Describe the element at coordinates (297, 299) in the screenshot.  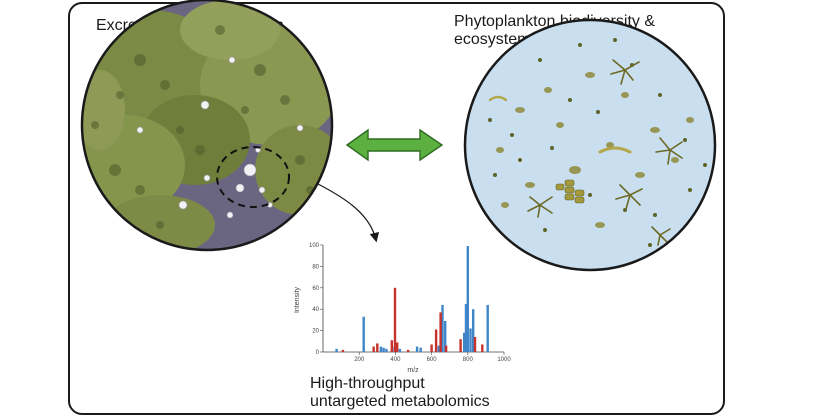
I see `y-axis-label: Intensity` at that location.